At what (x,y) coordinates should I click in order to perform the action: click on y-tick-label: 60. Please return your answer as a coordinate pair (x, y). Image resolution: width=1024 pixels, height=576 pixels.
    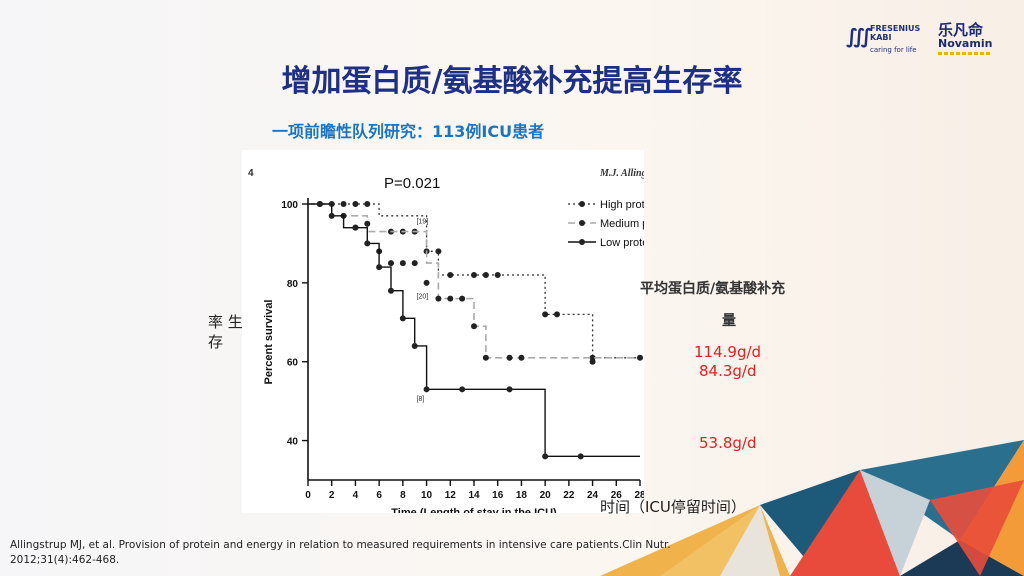
    Looking at the image, I should click on (293, 363).